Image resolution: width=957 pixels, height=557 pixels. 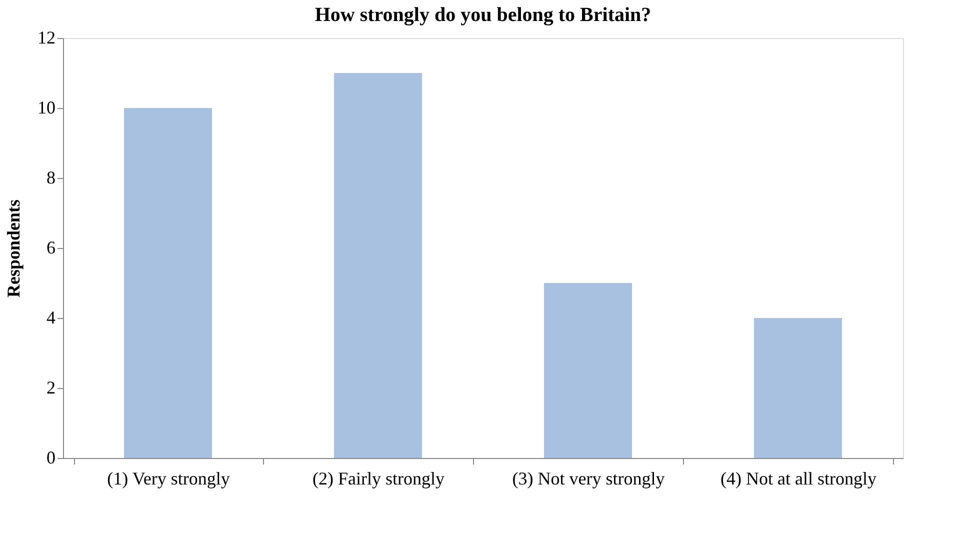 I want to click on y-axis-title: Respondents, so click(x=14, y=248).